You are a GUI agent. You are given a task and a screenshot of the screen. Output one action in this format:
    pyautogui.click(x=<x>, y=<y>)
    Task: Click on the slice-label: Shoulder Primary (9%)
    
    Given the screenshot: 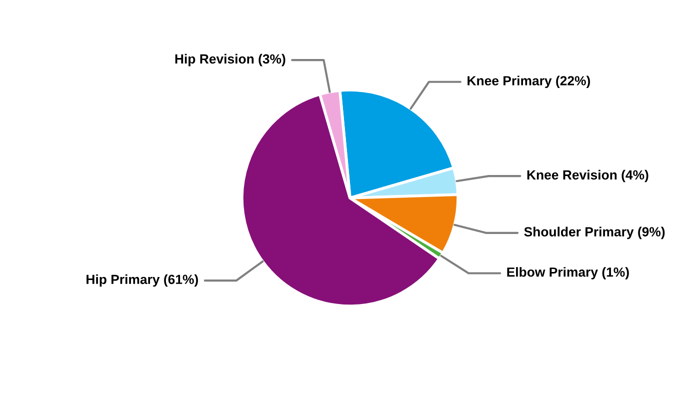 What is the action you would take?
    pyautogui.click(x=594, y=233)
    